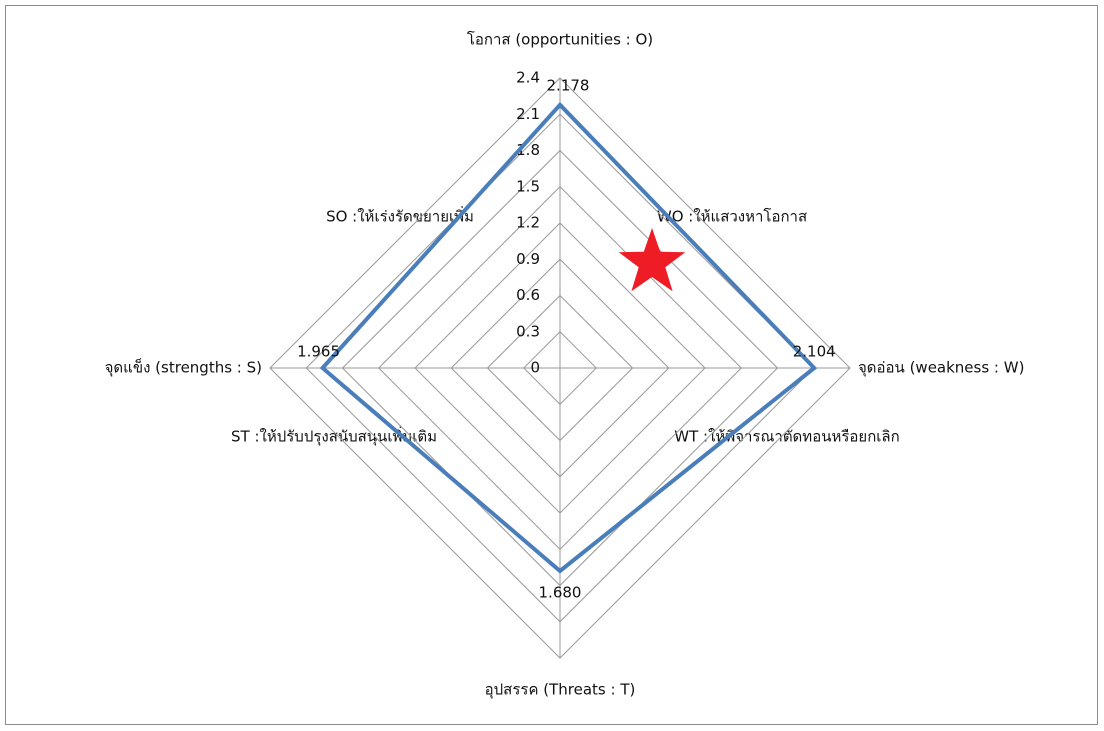 The width and height of the screenshot is (1104, 731). I want to click on data-label: 2.104, so click(814, 352).